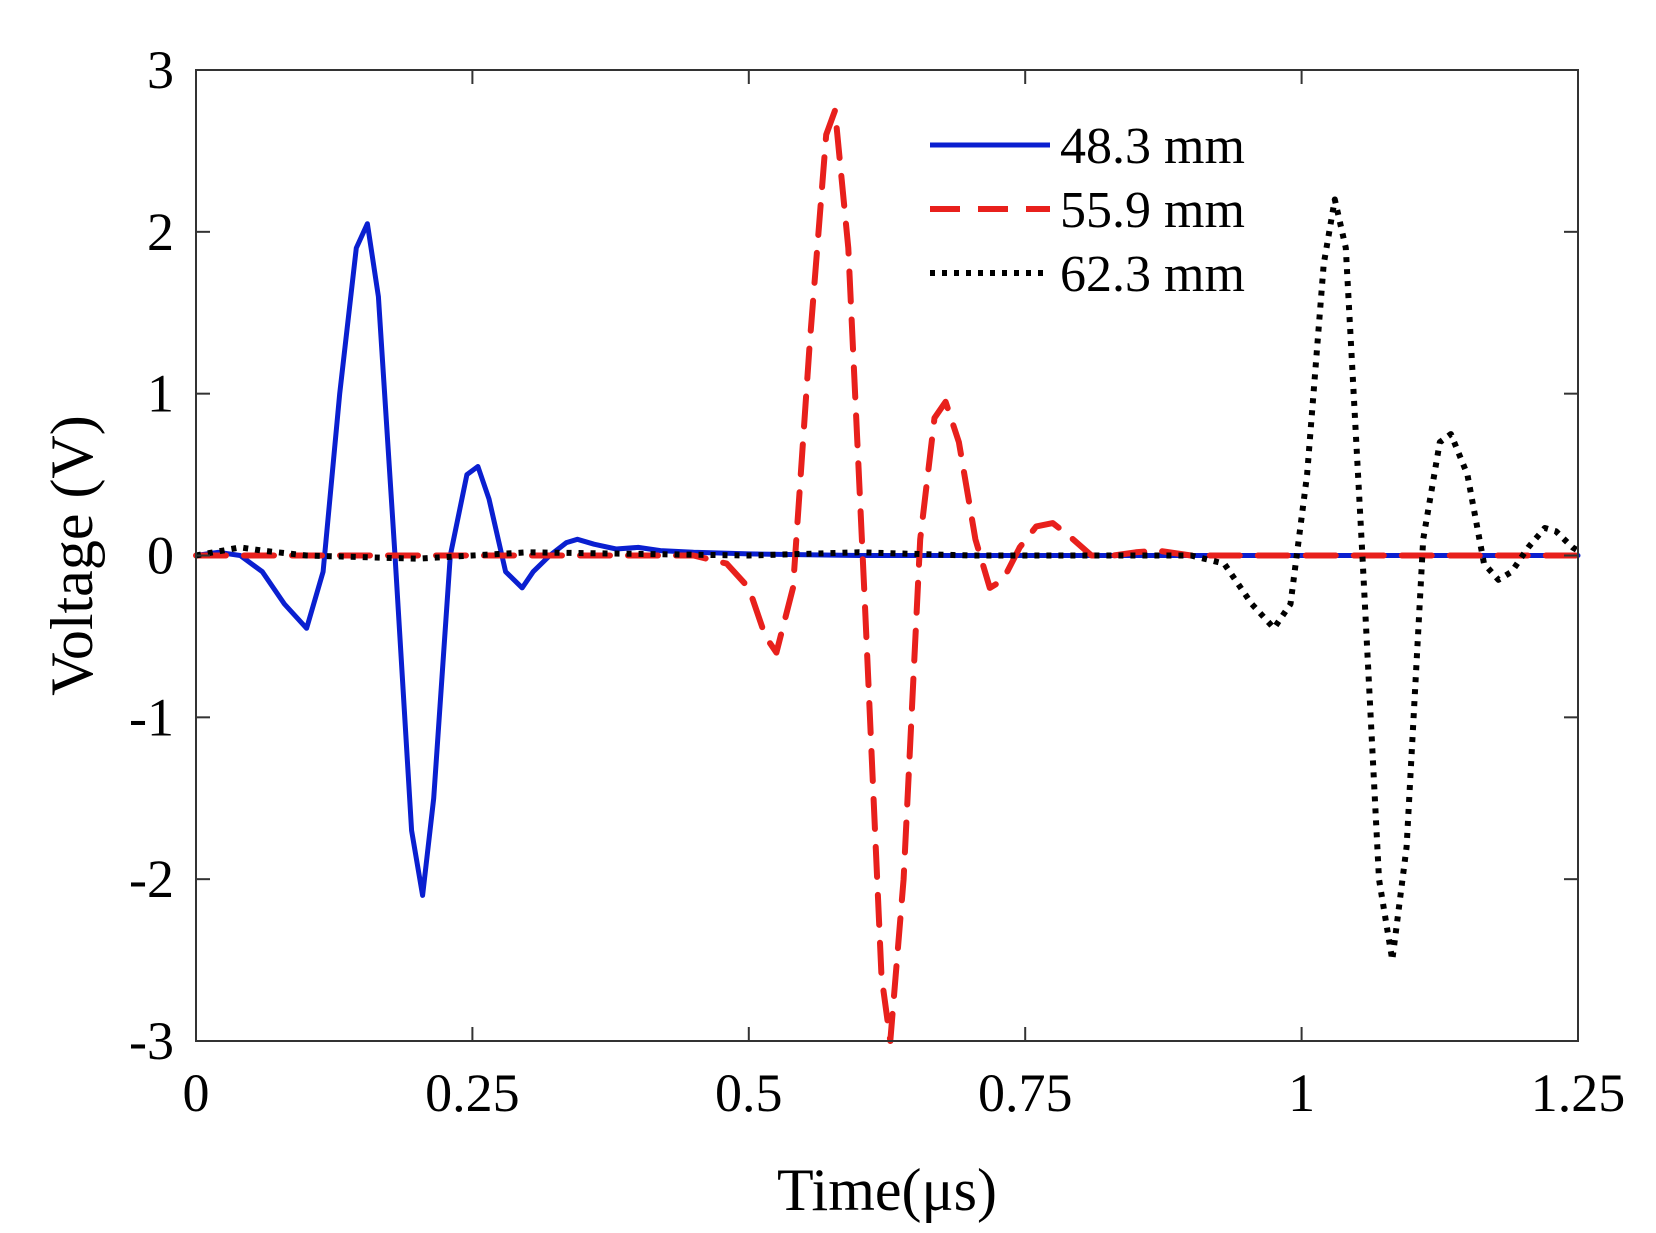 The image size is (1656, 1233). Describe the element at coordinates (1152, 274) in the screenshot. I see `legend-label-3: 62.3 mm` at that location.